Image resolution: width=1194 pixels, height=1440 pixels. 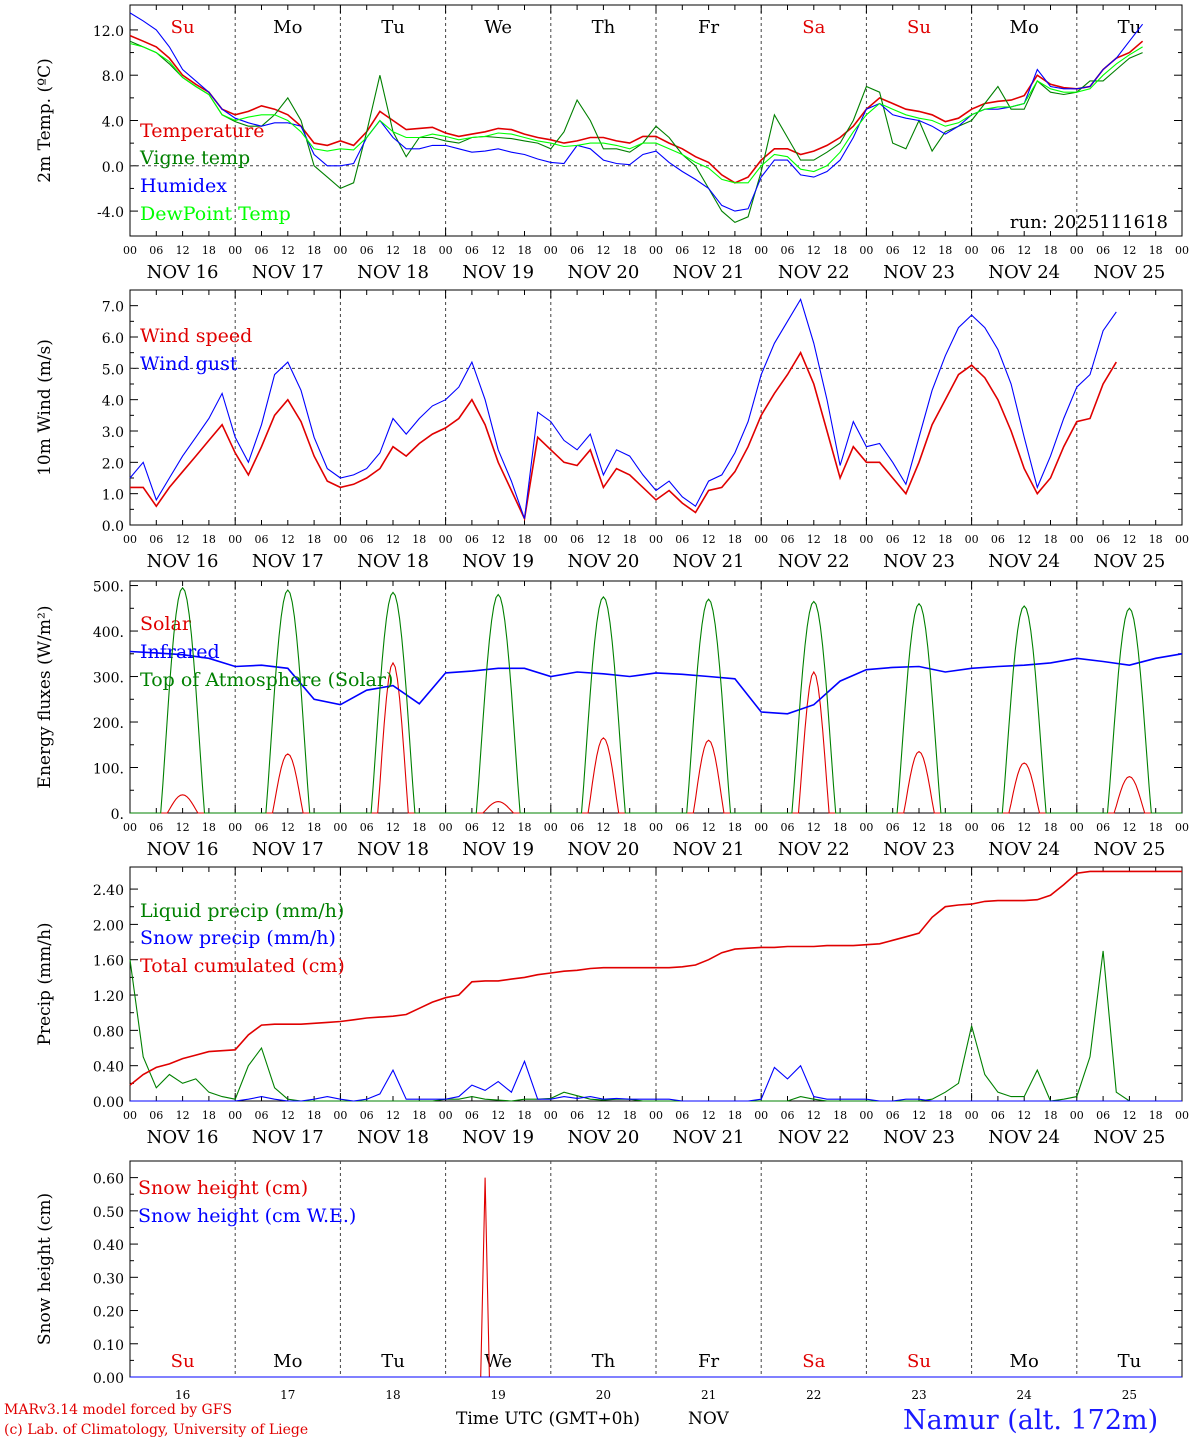 I want to click on y-tick-label: 1.20, so click(x=108, y=997).